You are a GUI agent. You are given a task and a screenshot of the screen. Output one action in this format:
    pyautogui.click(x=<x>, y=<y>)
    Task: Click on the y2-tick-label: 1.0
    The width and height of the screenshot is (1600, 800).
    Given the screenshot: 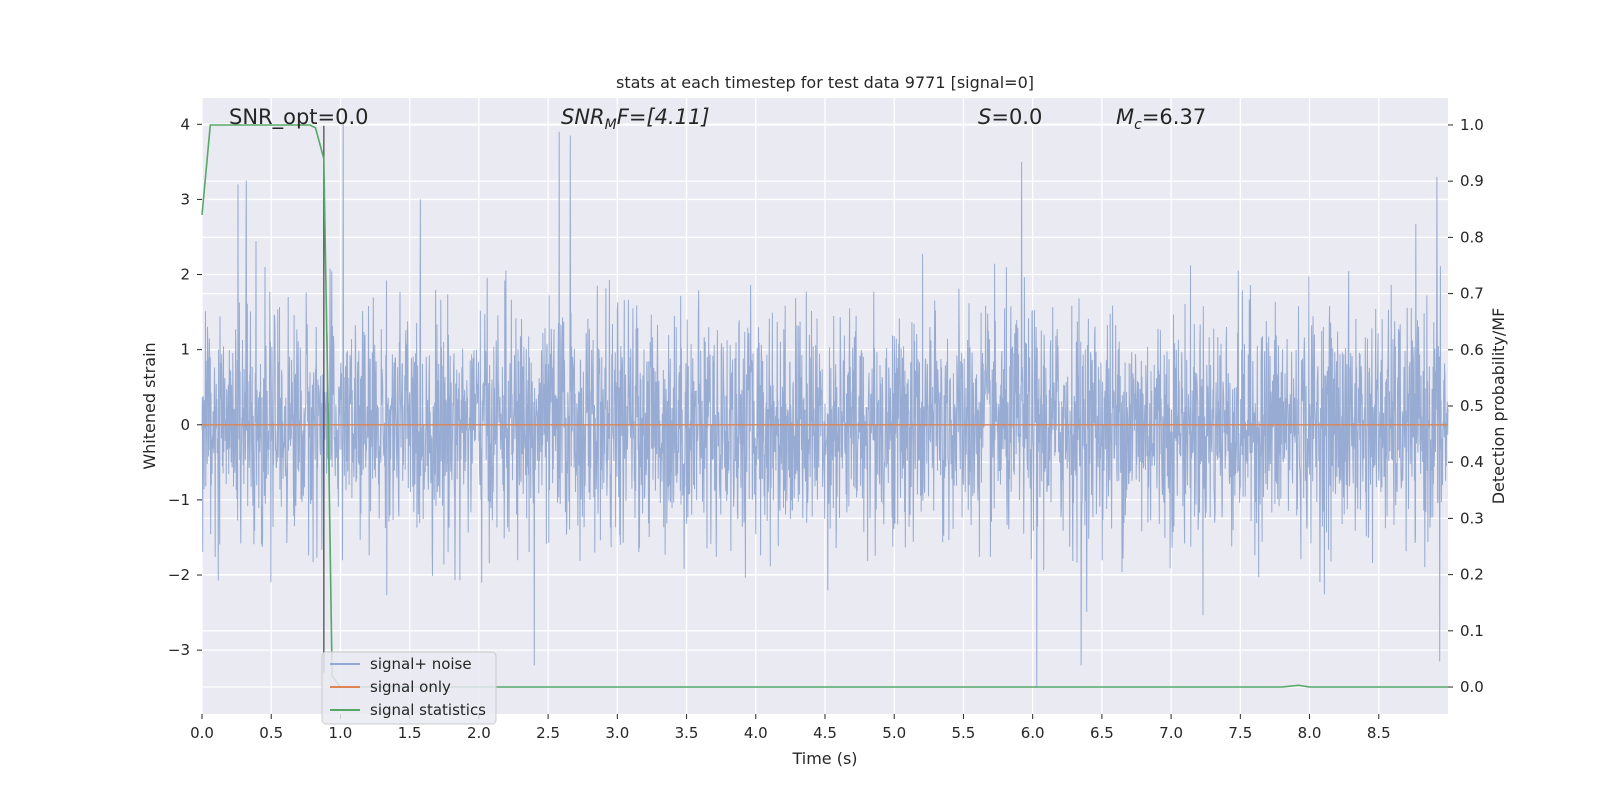 What is the action you would take?
    pyautogui.click(x=1472, y=125)
    